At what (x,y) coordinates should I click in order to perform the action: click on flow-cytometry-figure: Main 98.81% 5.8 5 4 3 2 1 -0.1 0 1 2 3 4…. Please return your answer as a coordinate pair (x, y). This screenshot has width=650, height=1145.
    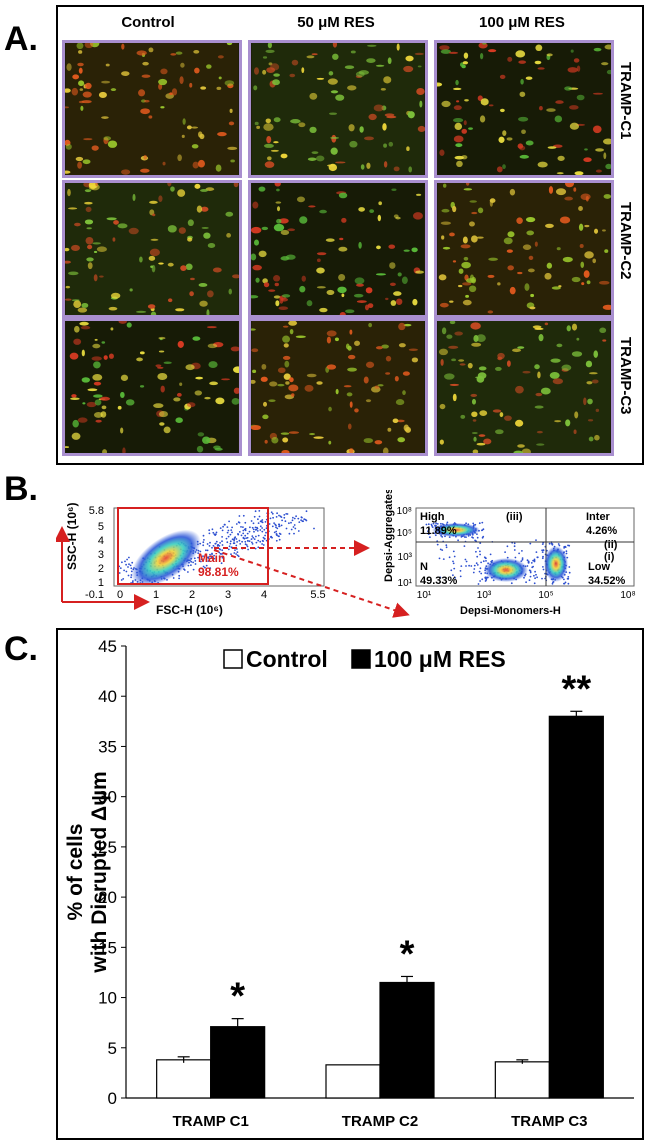
    Looking at the image, I should click on (349, 547).